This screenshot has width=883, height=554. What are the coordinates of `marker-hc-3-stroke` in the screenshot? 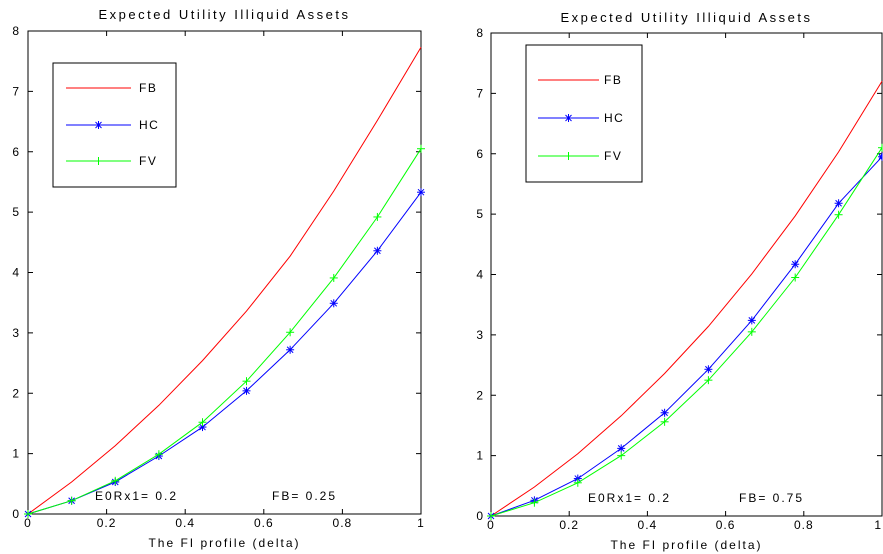 It's located at (621, 448).